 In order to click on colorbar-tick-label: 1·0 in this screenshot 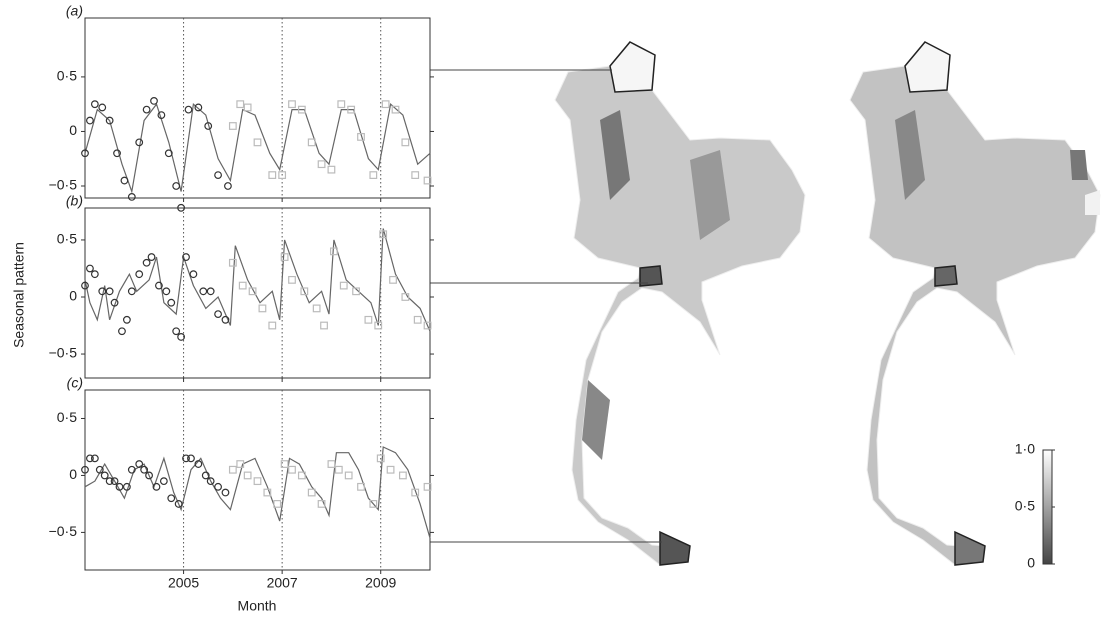, I will do `click(1025, 449)`.